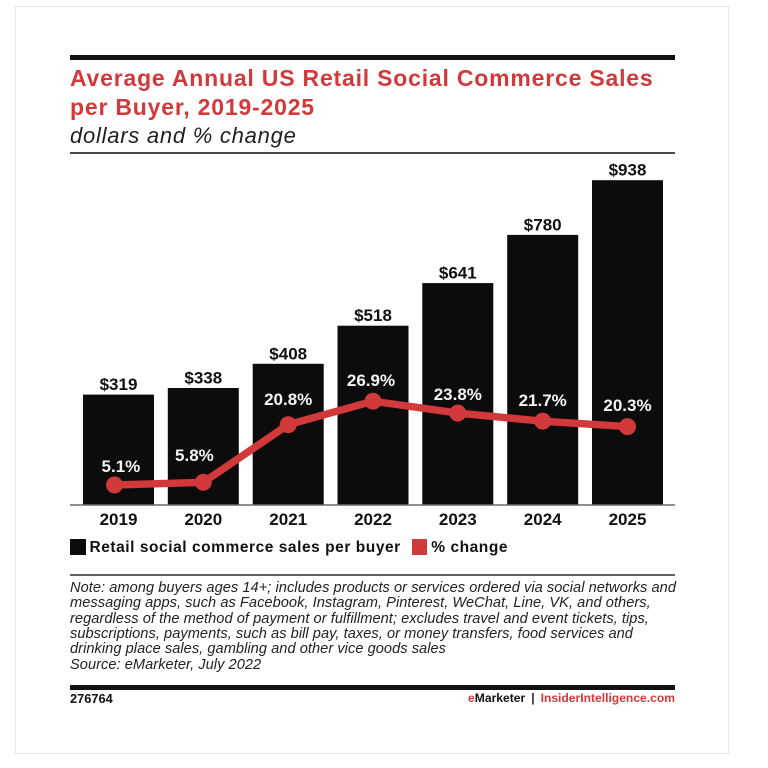 The image size is (768, 768). What do you see at coordinates (288, 399) in the screenshot?
I see `svg-text: 20.8%` at bounding box center [288, 399].